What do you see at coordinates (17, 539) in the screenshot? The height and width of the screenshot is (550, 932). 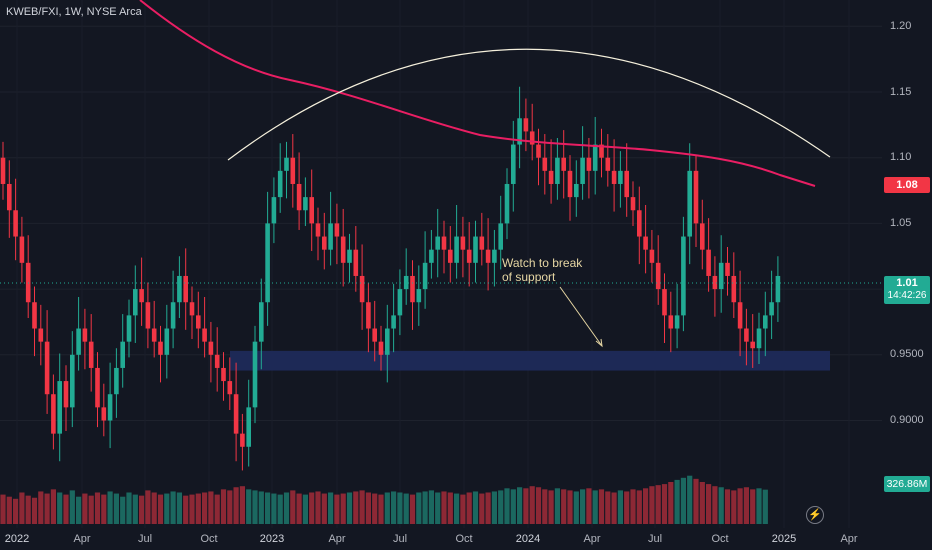 I see `time-label: 2022` at bounding box center [17, 539].